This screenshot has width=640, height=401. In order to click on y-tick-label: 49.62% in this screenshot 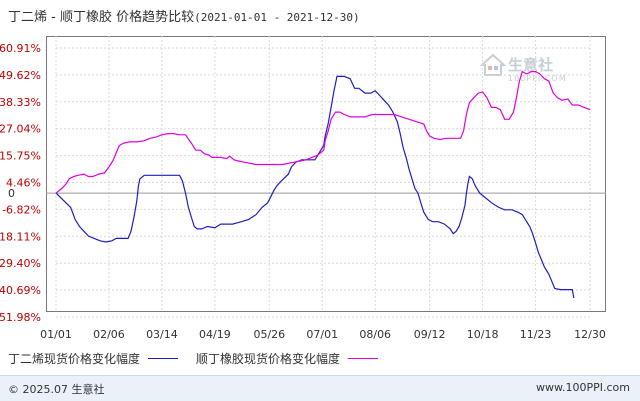, I will do `click(20, 75)`.